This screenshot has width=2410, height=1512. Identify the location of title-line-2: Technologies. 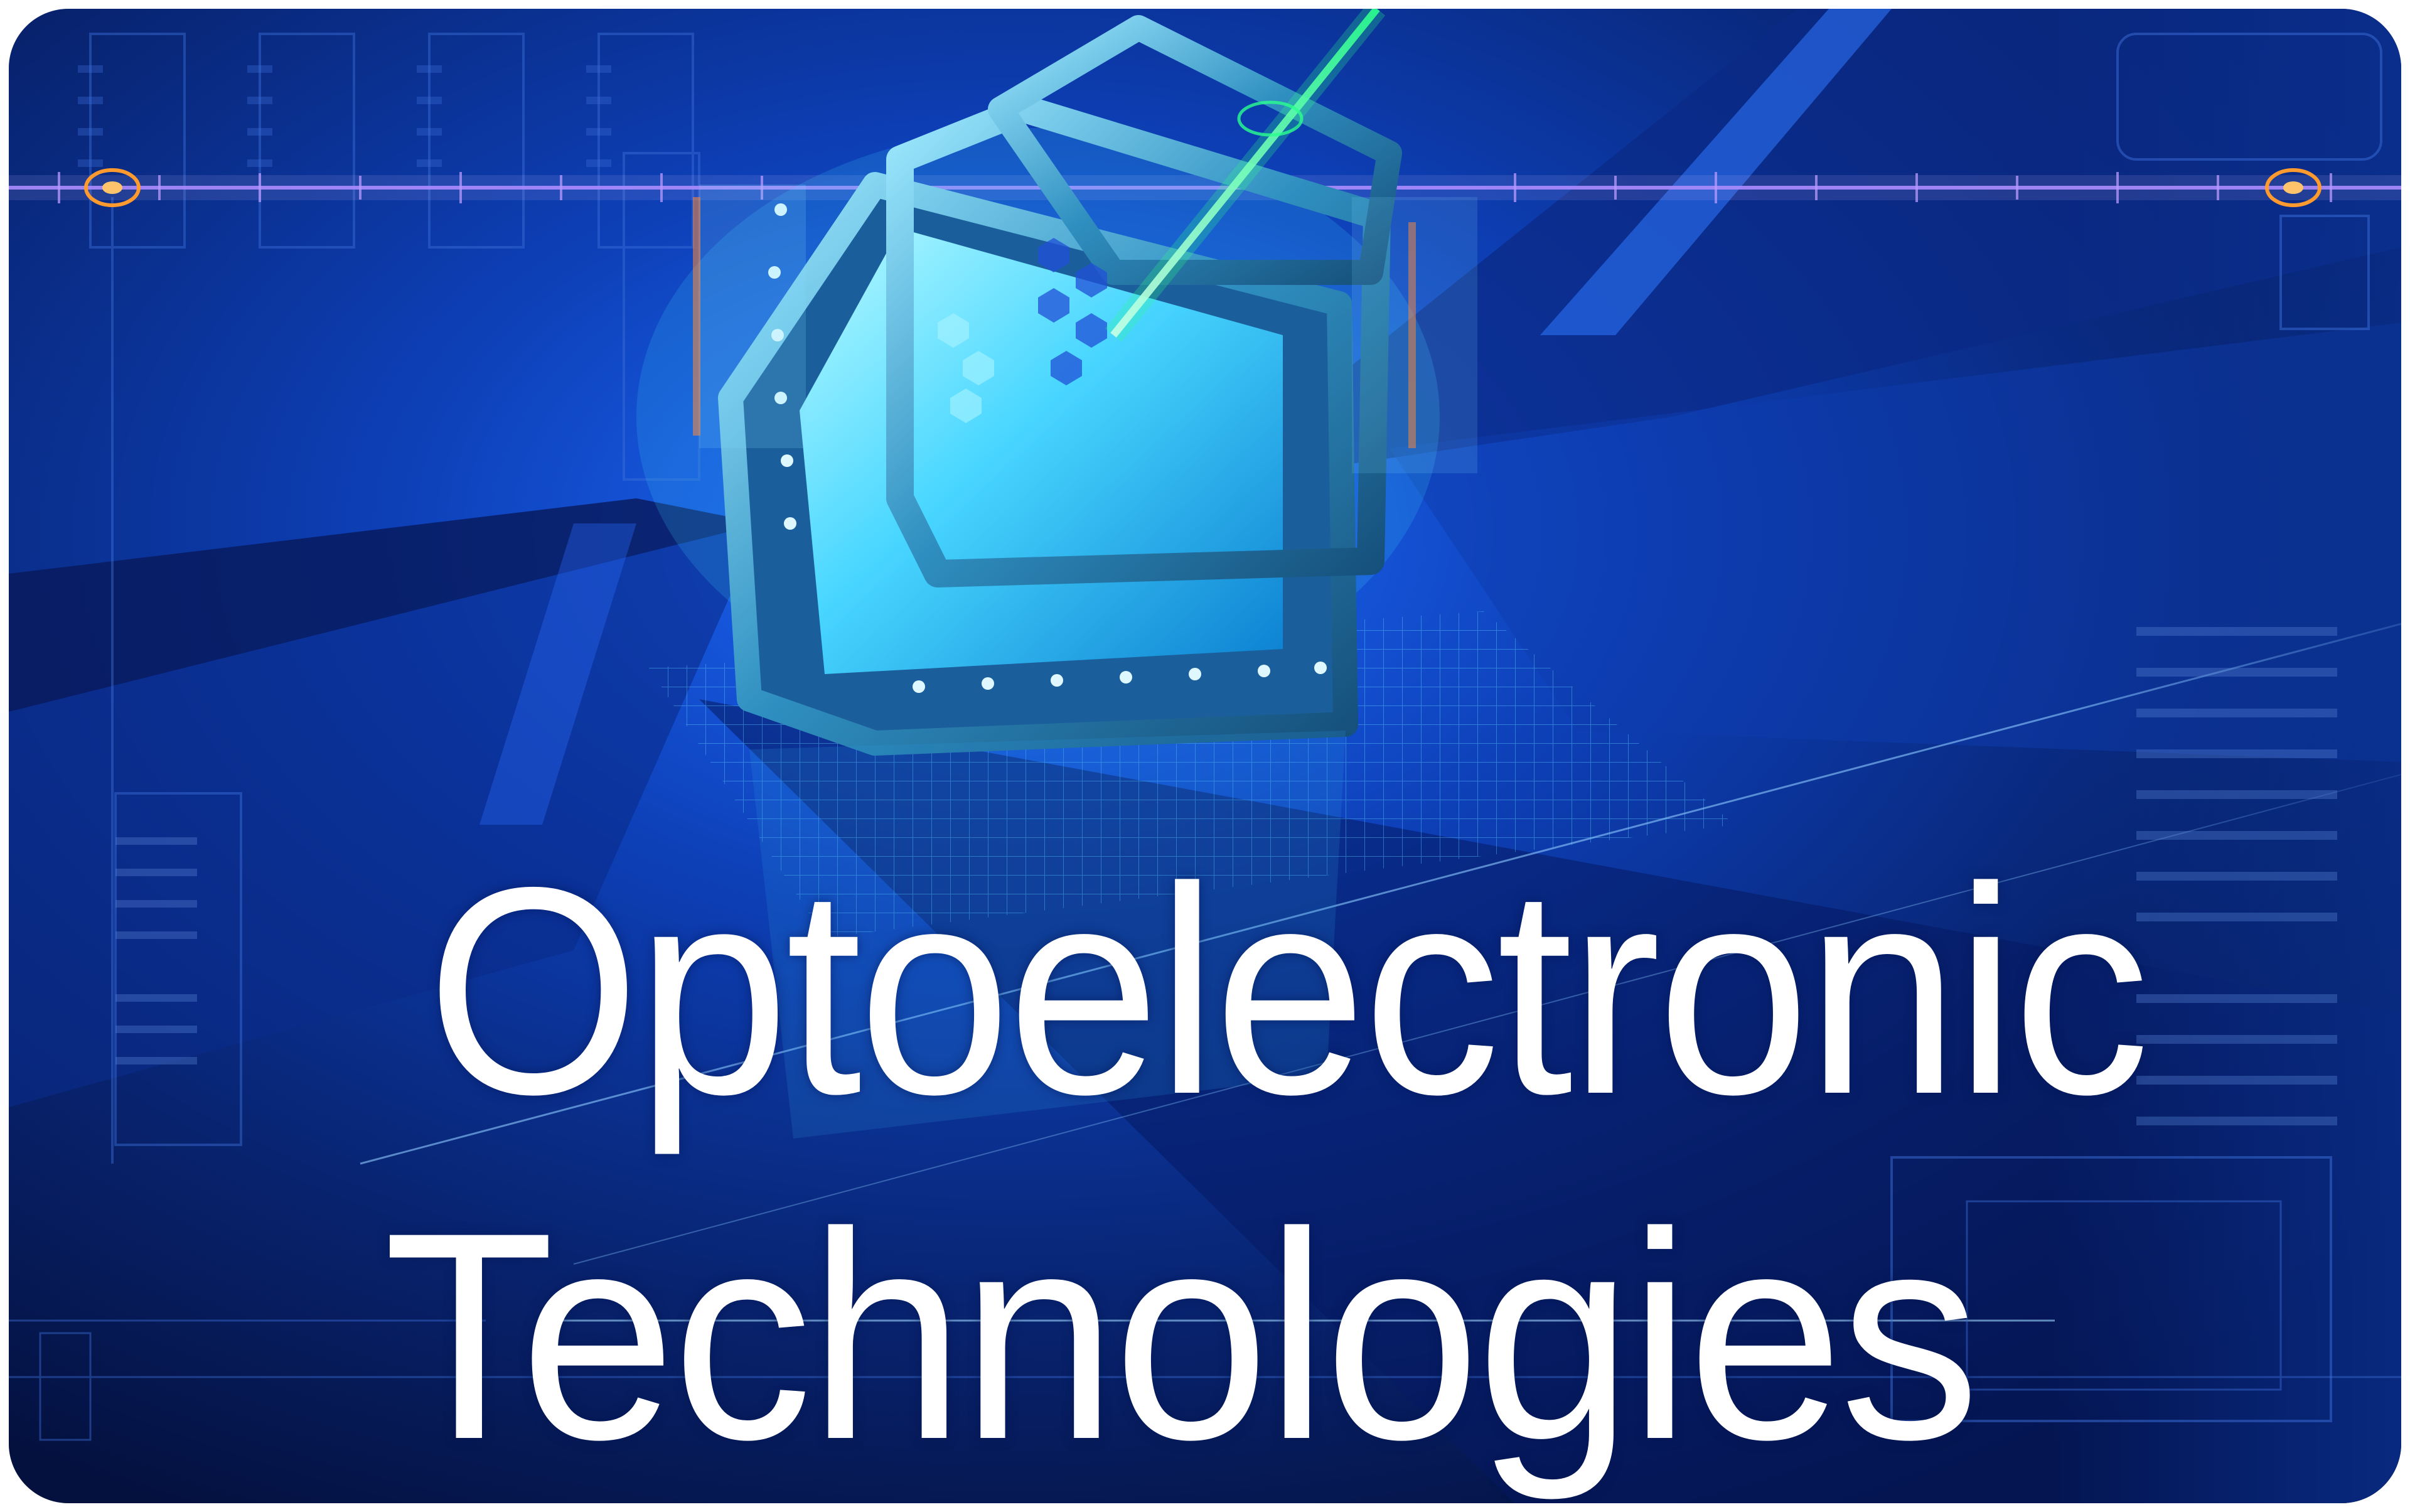
(1181, 1336).